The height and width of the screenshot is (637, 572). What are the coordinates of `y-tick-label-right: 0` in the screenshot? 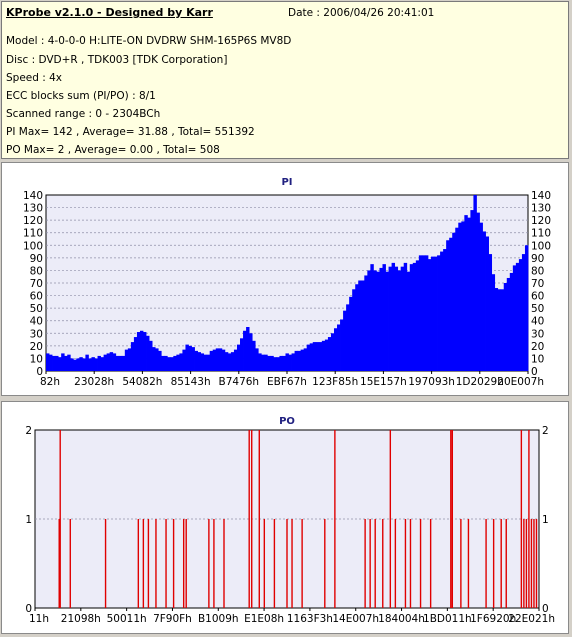 It's located at (545, 609).